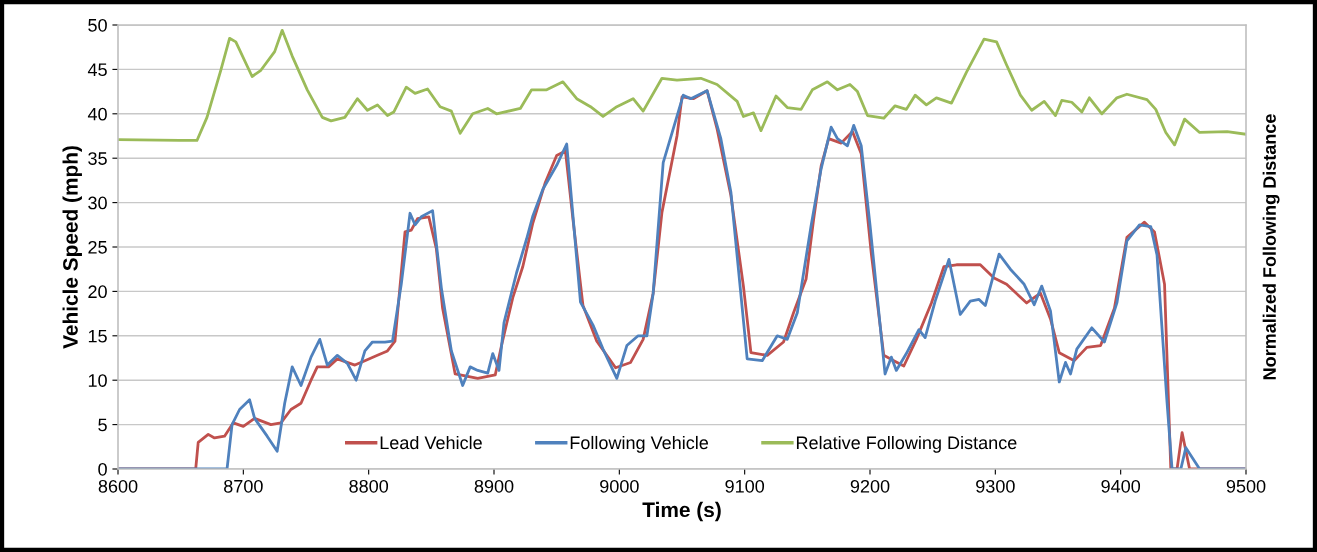 This screenshot has height=552, width=1317. What do you see at coordinates (102, 469) in the screenshot?
I see `y-tick-label: 0` at bounding box center [102, 469].